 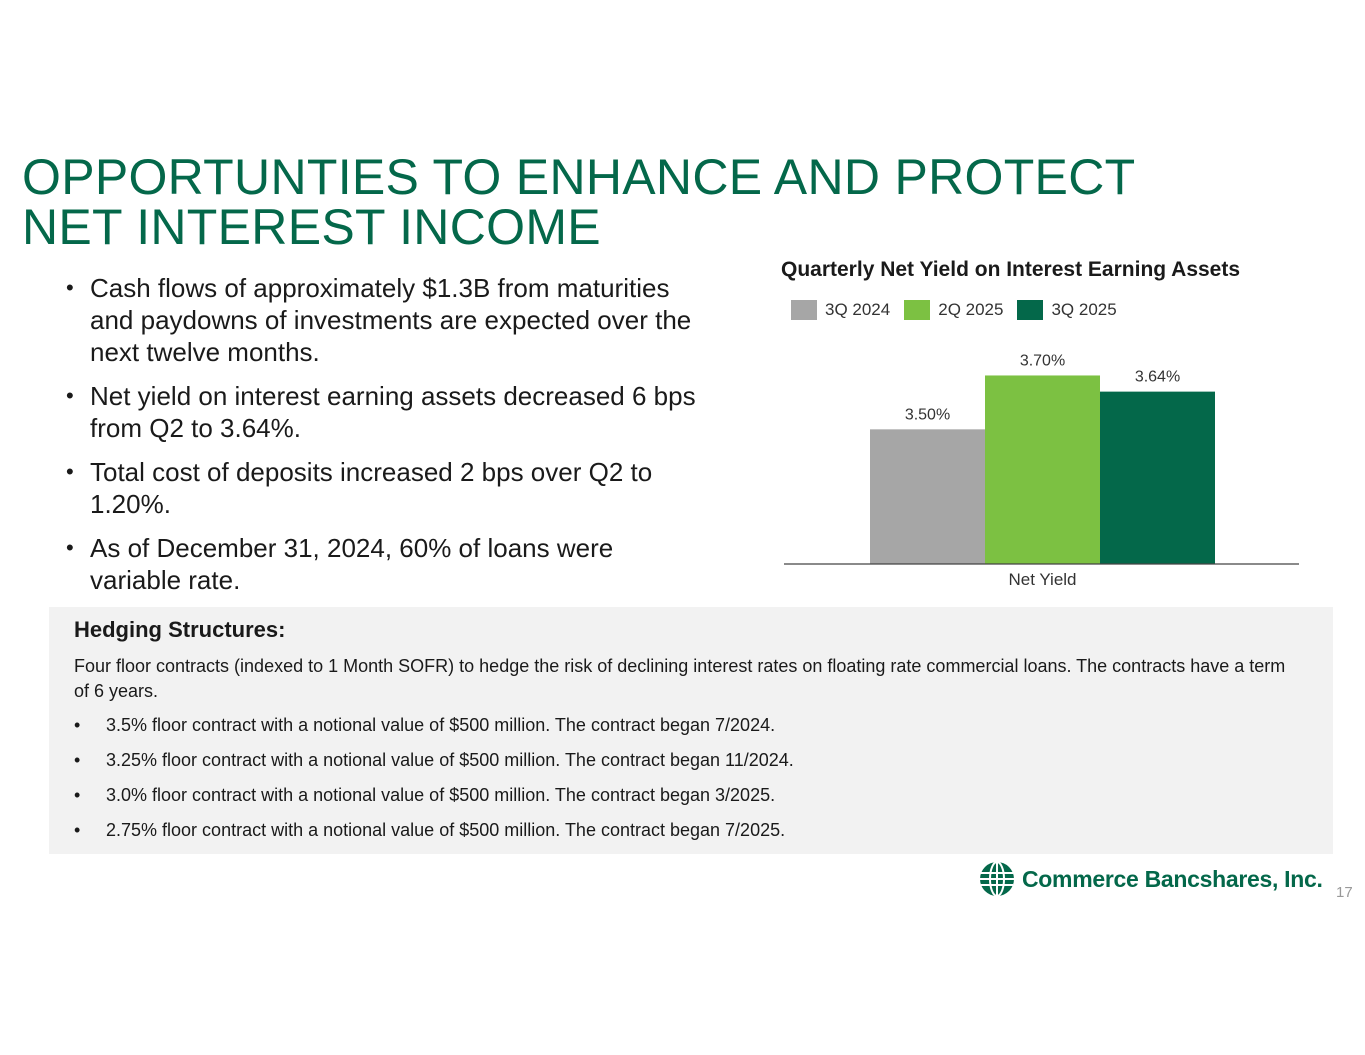 What do you see at coordinates (927, 414) in the screenshot?
I see `data-label: 3.50%` at bounding box center [927, 414].